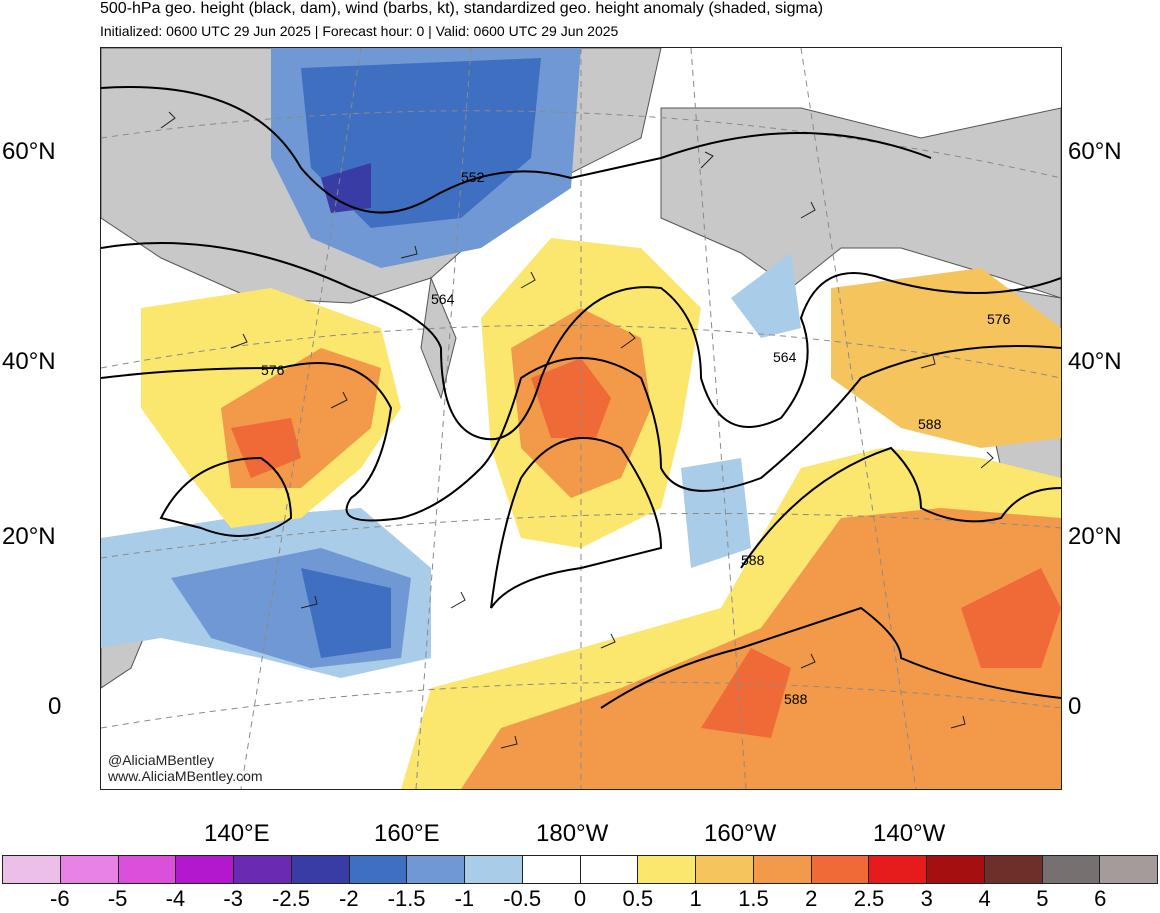 The image size is (1160, 913). I want to click on contour-588-west, so click(226, 496).